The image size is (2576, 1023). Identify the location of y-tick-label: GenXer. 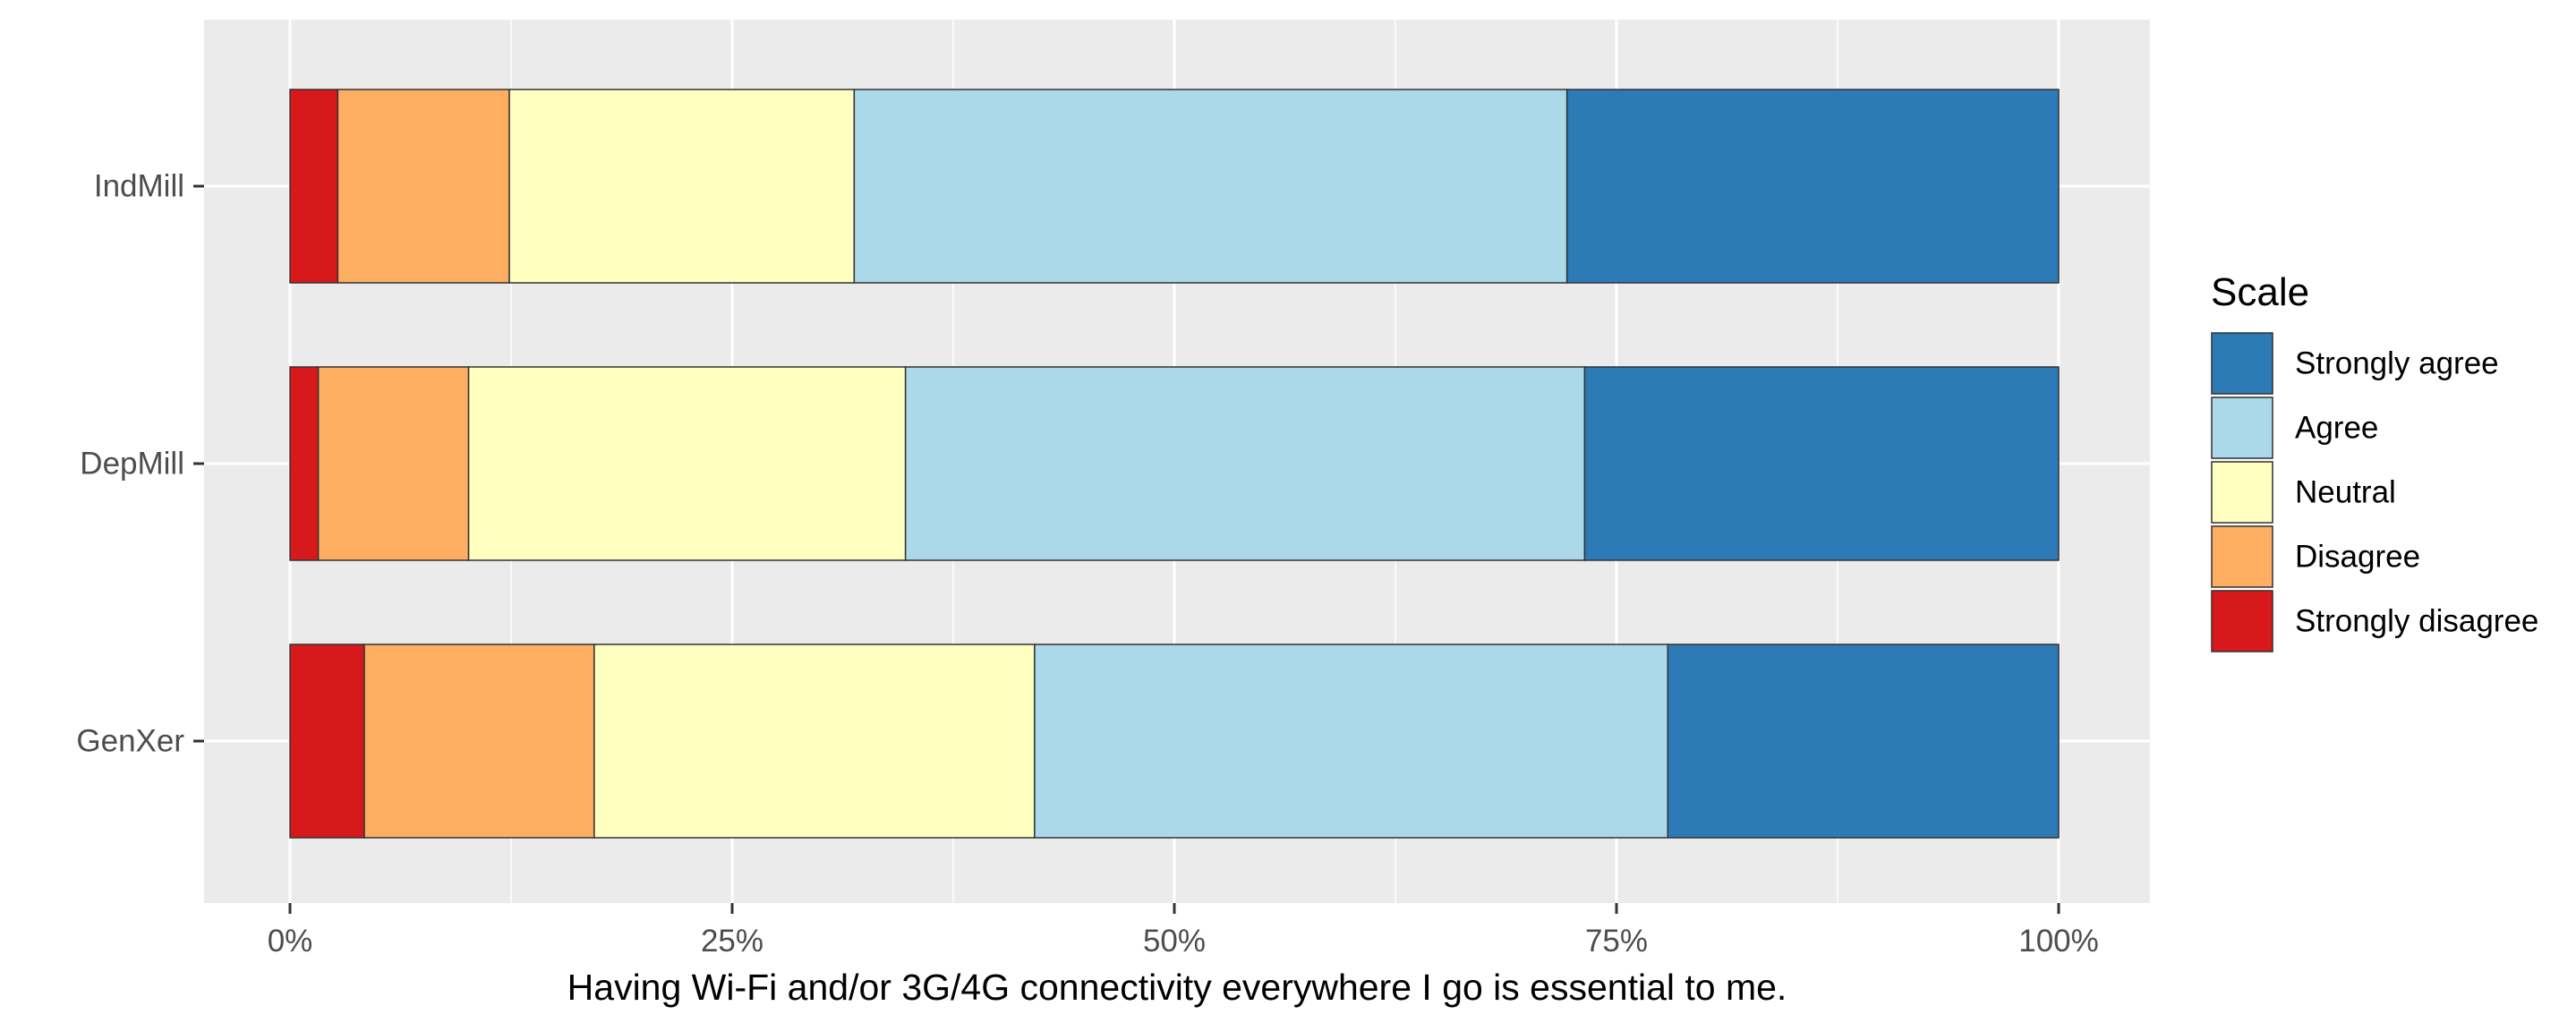
(130, 741).